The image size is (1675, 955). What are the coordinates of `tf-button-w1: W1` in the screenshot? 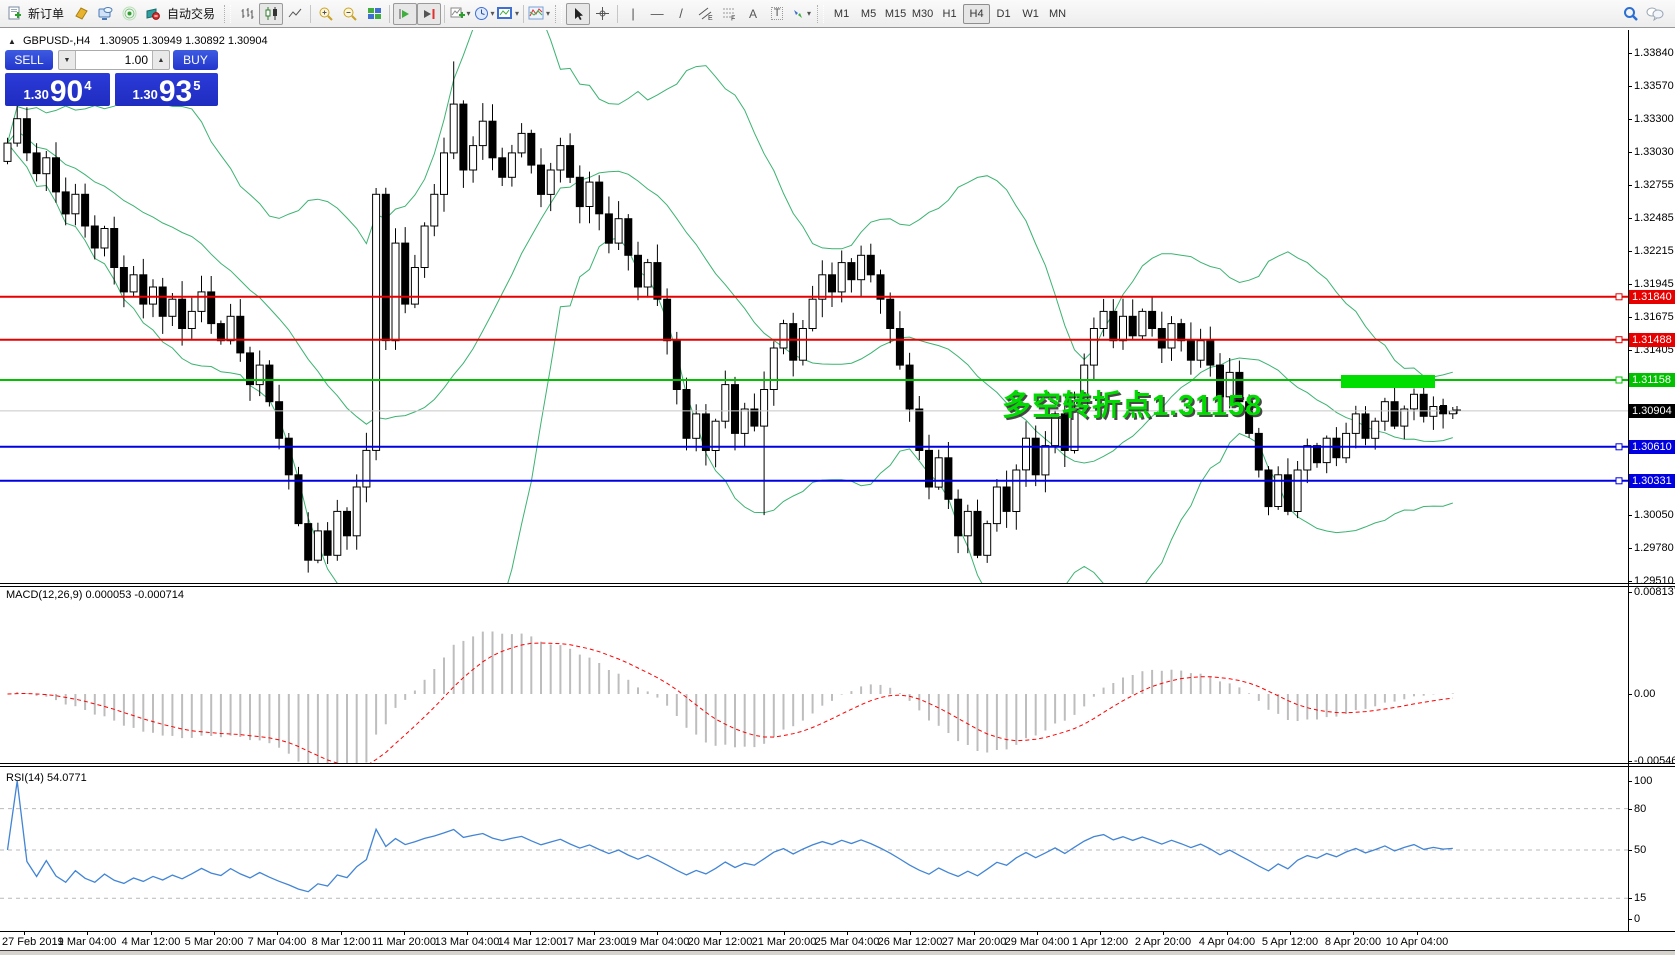 It's located at (1030, 13).